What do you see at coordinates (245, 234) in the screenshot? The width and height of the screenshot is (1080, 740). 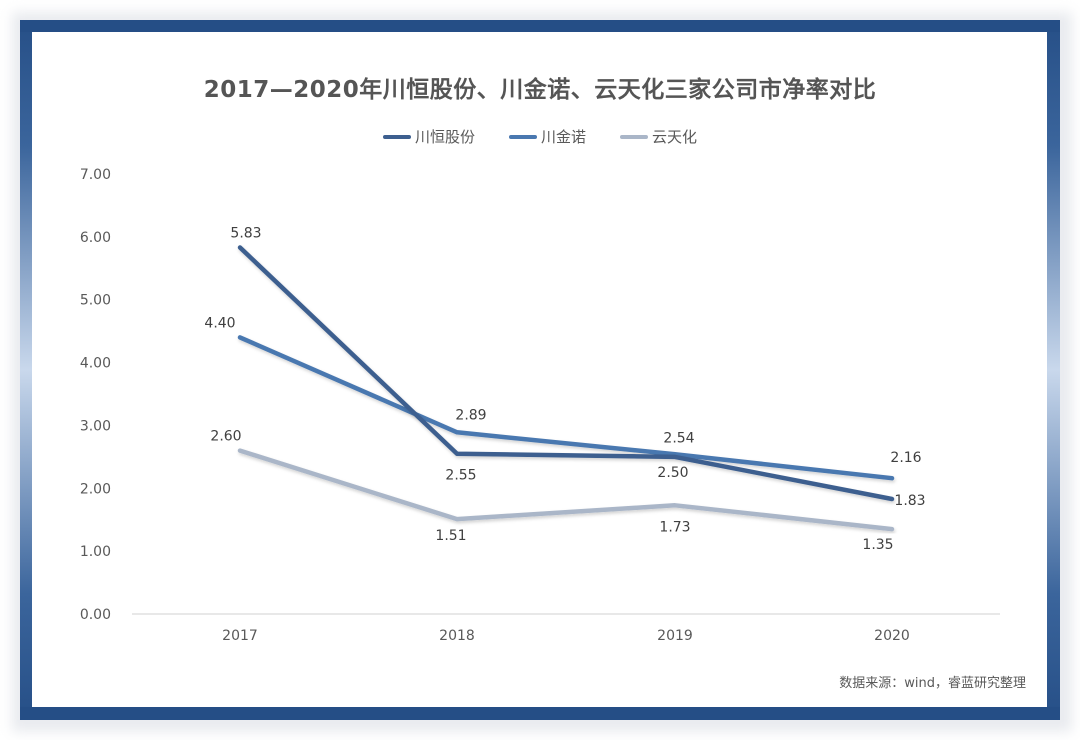 I see `data-label: 5.83` at bounding box center [245, 234].